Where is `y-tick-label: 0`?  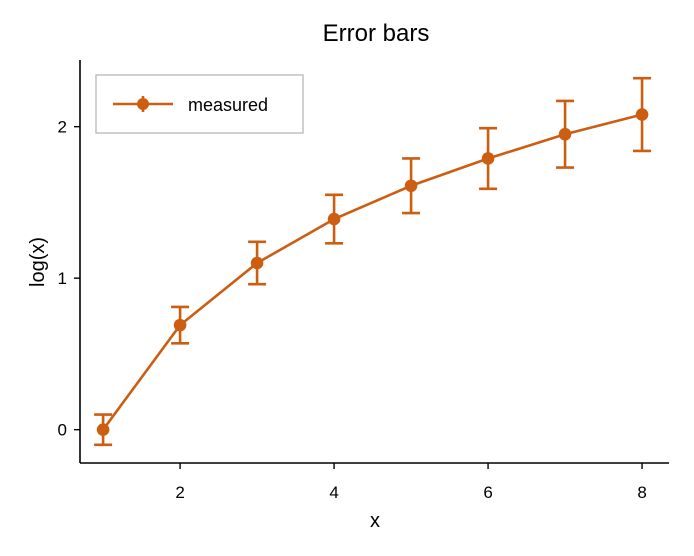 y-tick-label: 0 is located at coordinates (62, 430).